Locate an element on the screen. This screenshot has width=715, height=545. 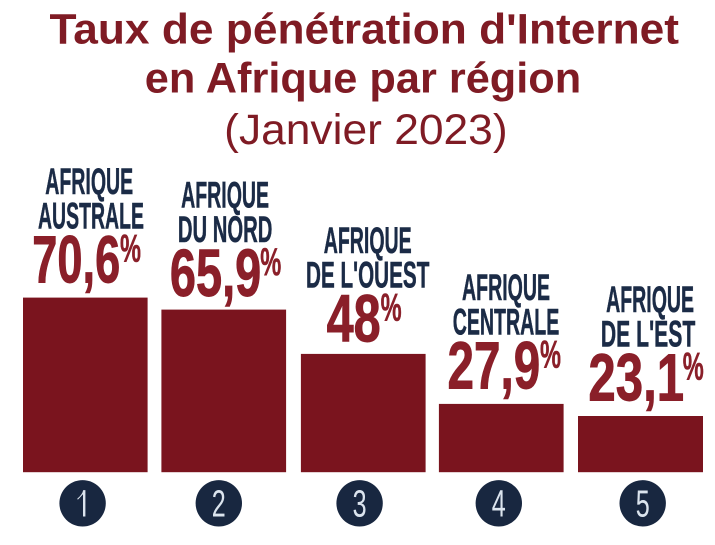
svg-text: 5 is located at coordinates (643, 504).